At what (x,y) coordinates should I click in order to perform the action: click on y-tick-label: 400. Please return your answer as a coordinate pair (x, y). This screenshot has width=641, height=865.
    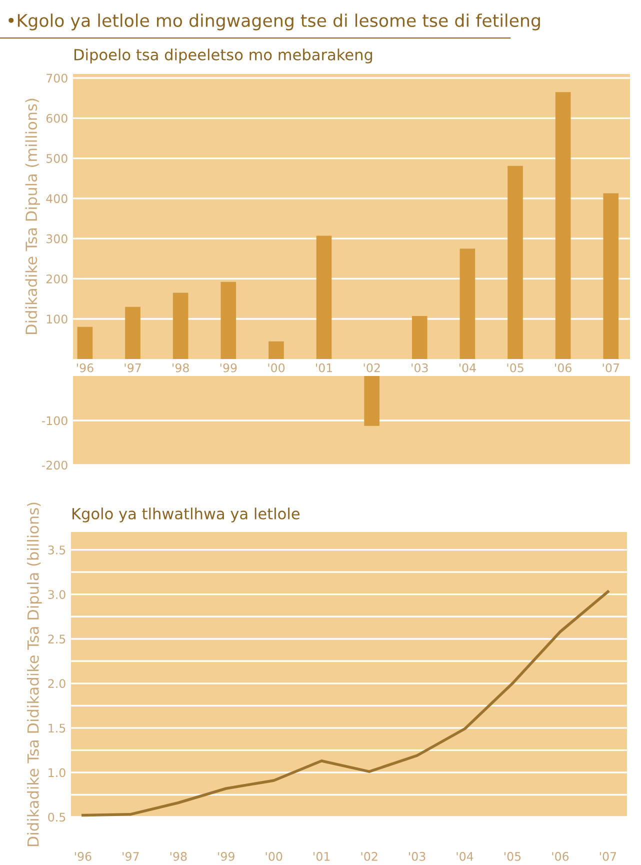
    Looking at the image, I should click on (57, 199).